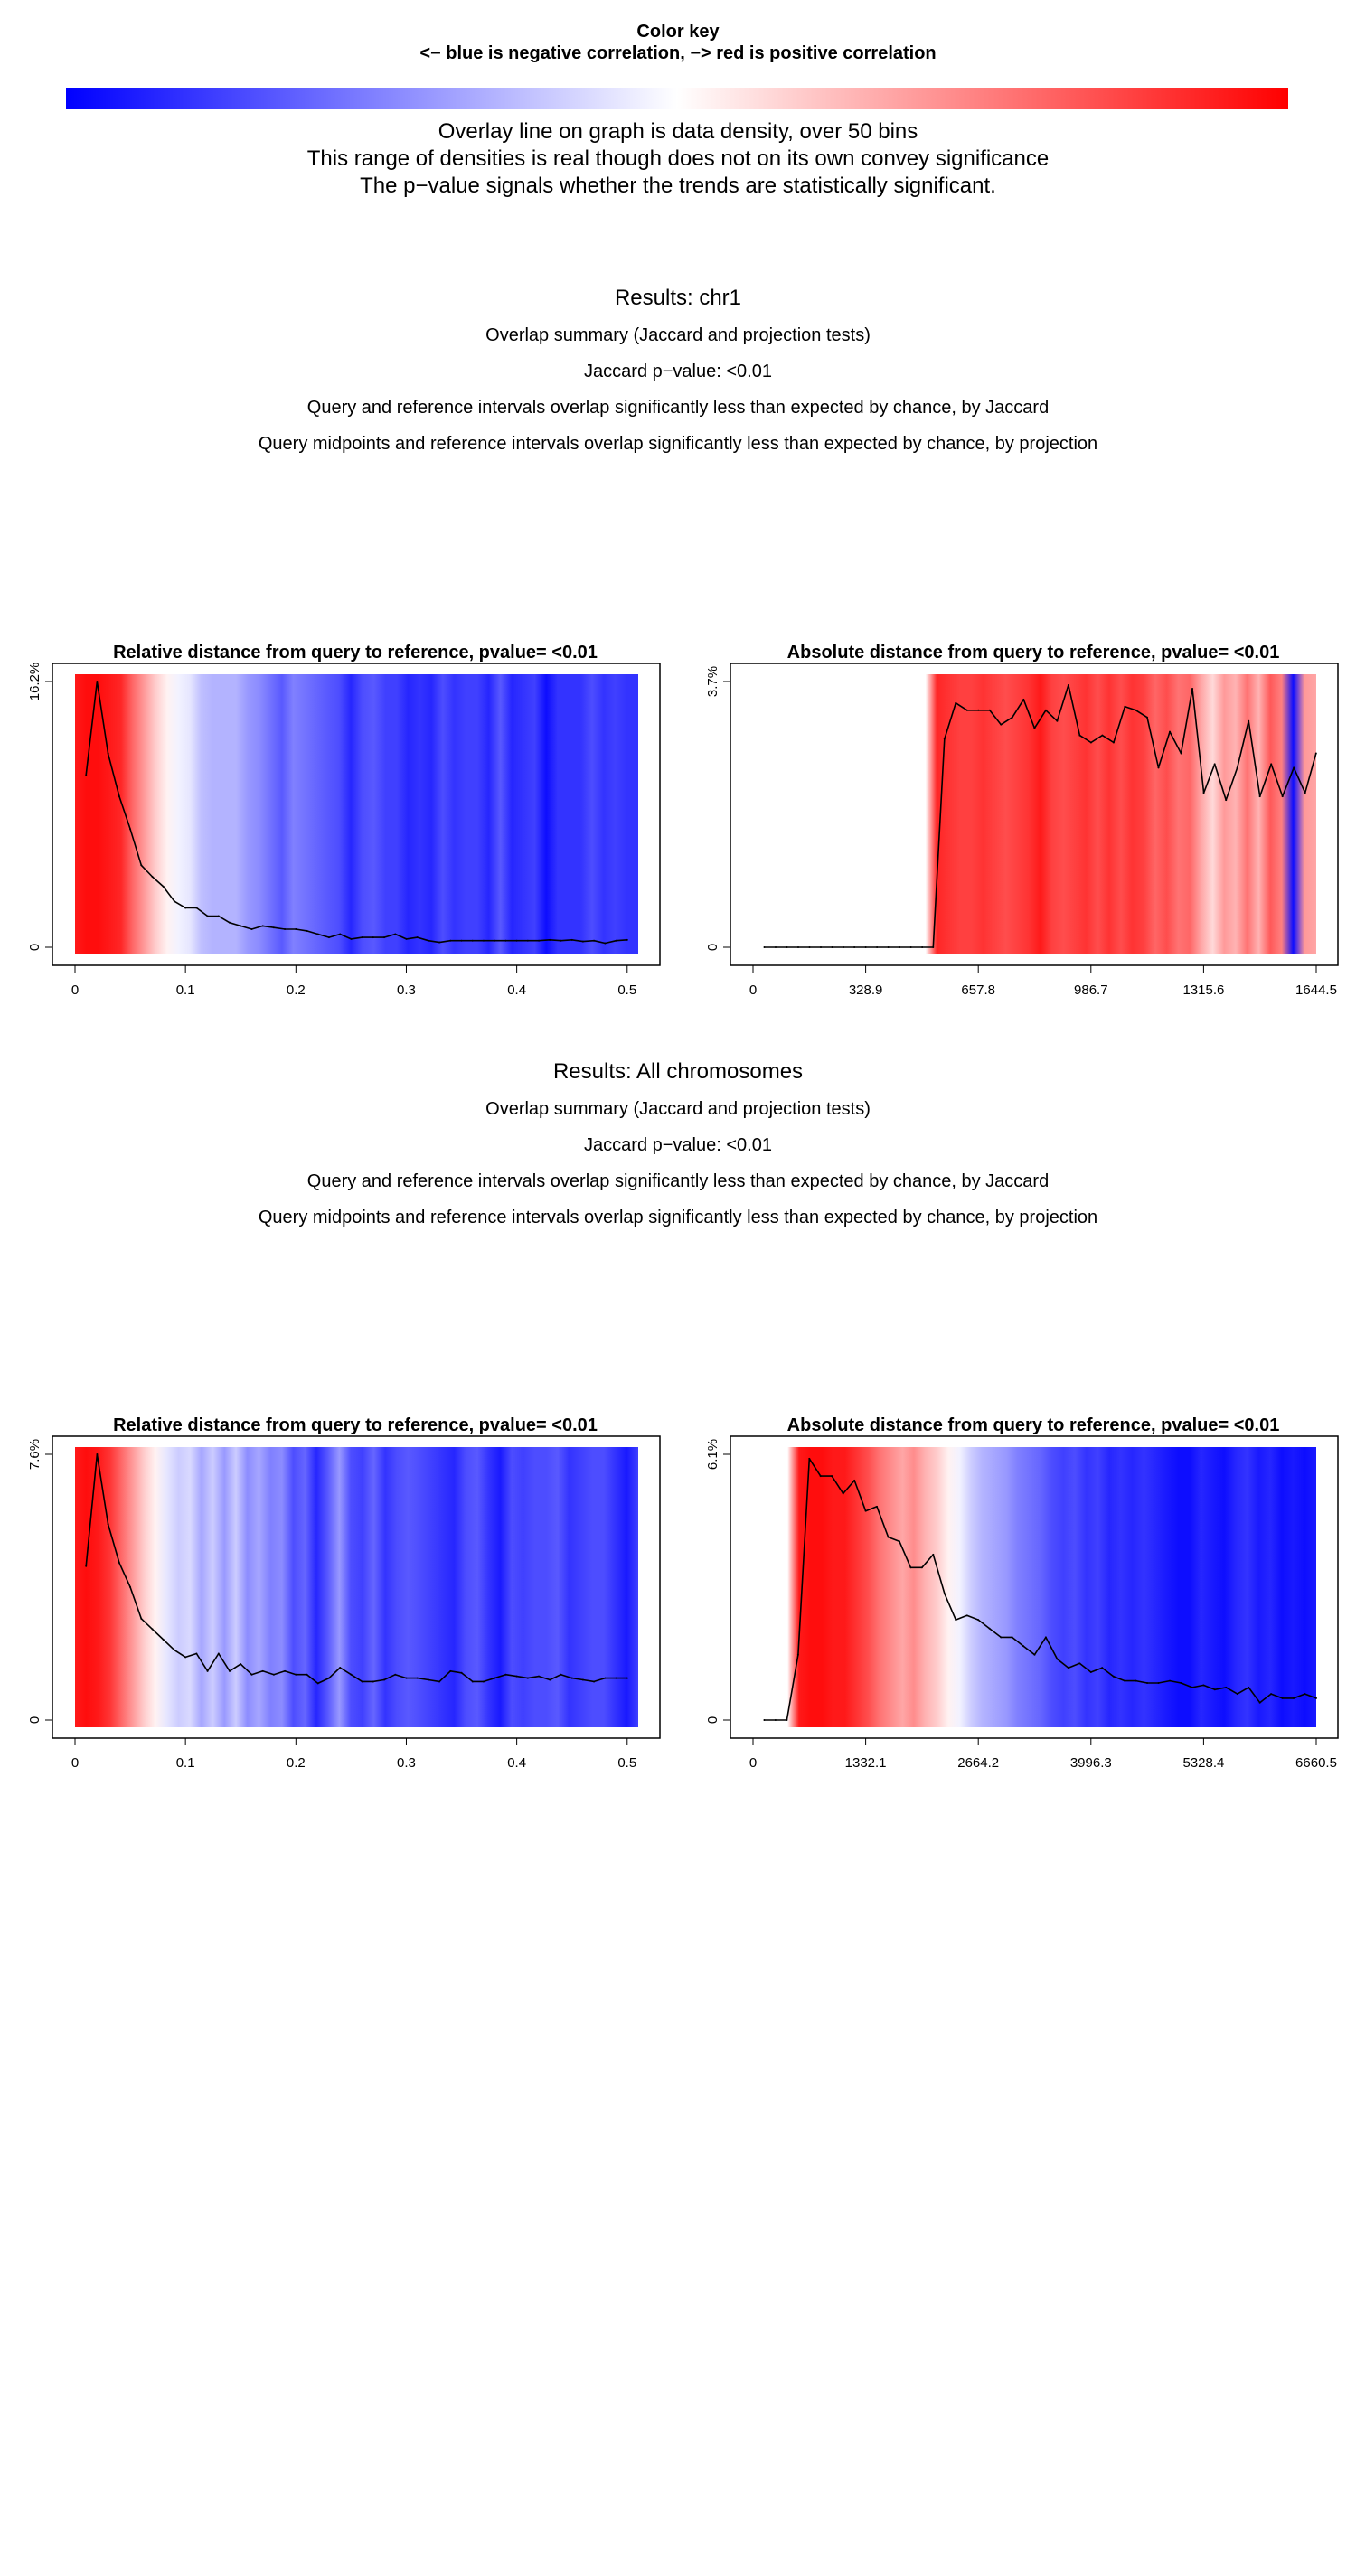 The height and width of the screenshot is (2576, 1356). I want to click on x-tick-label: 0.5, so click(626, 1763).